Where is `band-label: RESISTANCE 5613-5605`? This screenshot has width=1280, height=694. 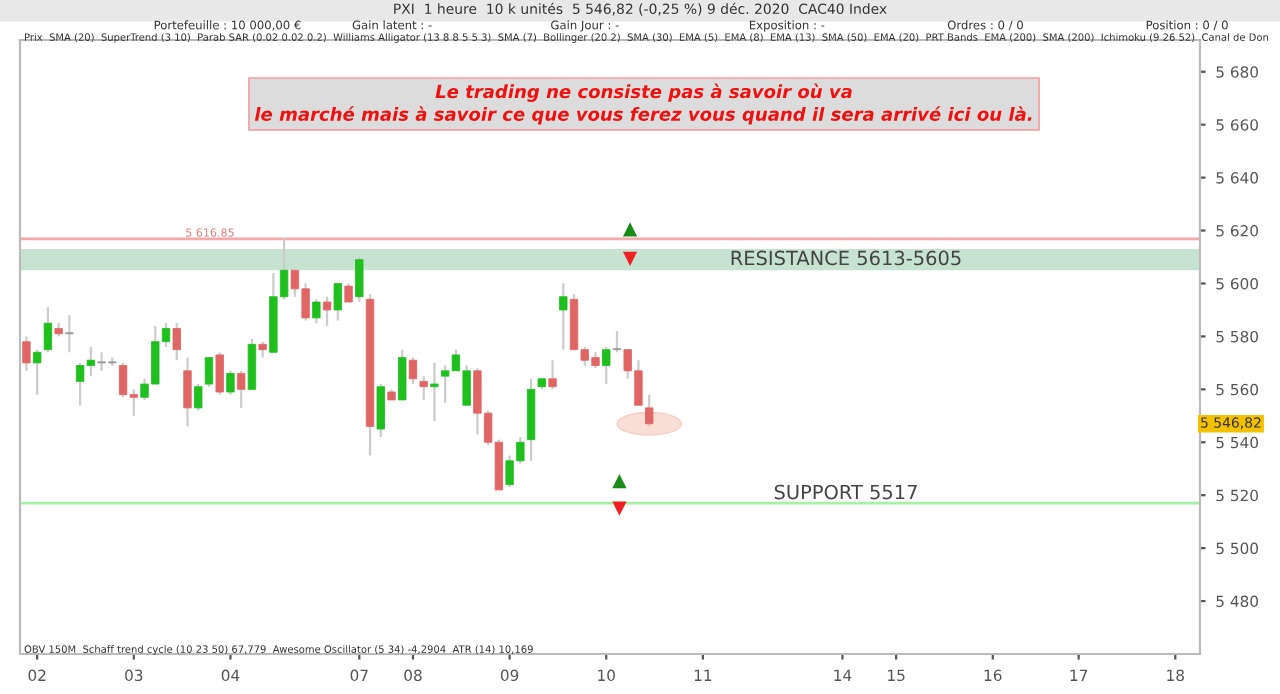
band-label: RESISTANCE 5613-5605 is located at coordinates (846, 258).